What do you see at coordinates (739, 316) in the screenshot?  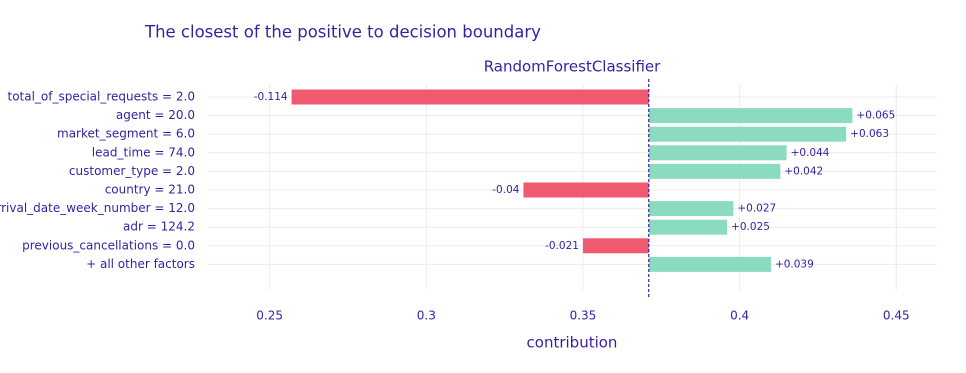 I see `x-tick-label: 0.4` at bounding box center [739, 316].